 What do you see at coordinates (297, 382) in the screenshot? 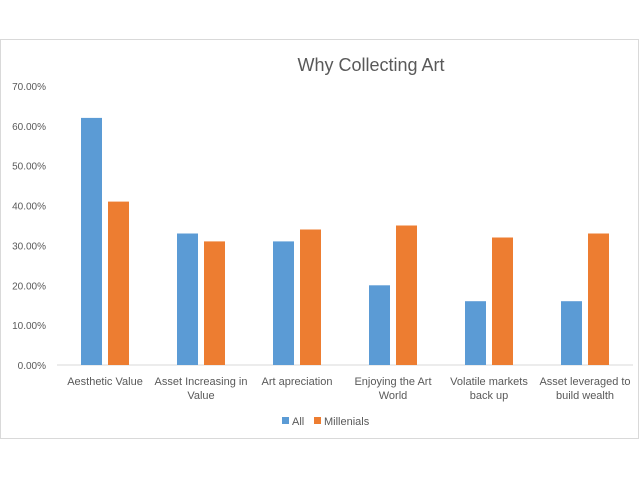
I see `x-tick-label: Art apreciation` at bounding box center [297, 382].